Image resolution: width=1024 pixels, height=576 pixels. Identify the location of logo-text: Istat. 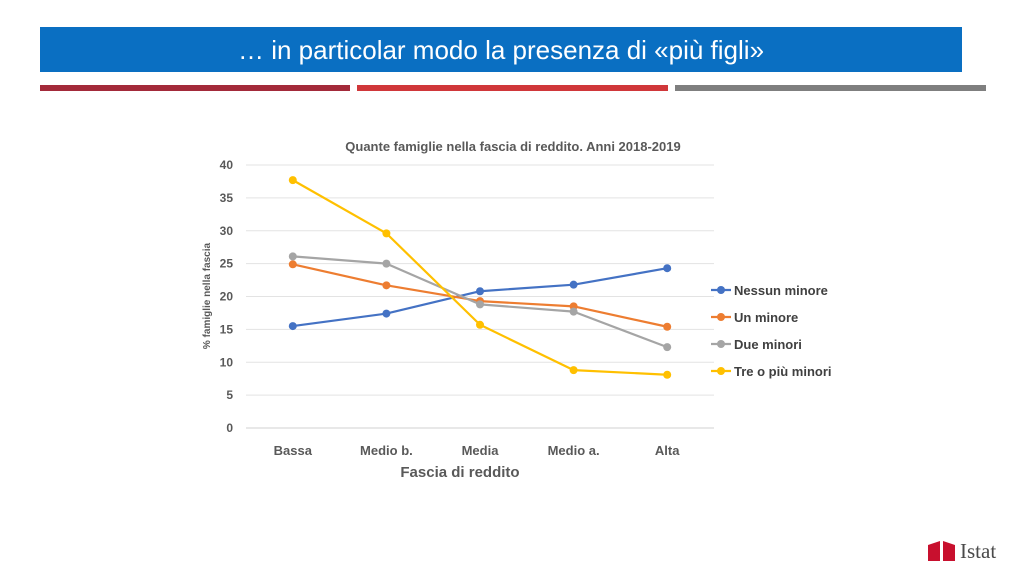
(978, 551).